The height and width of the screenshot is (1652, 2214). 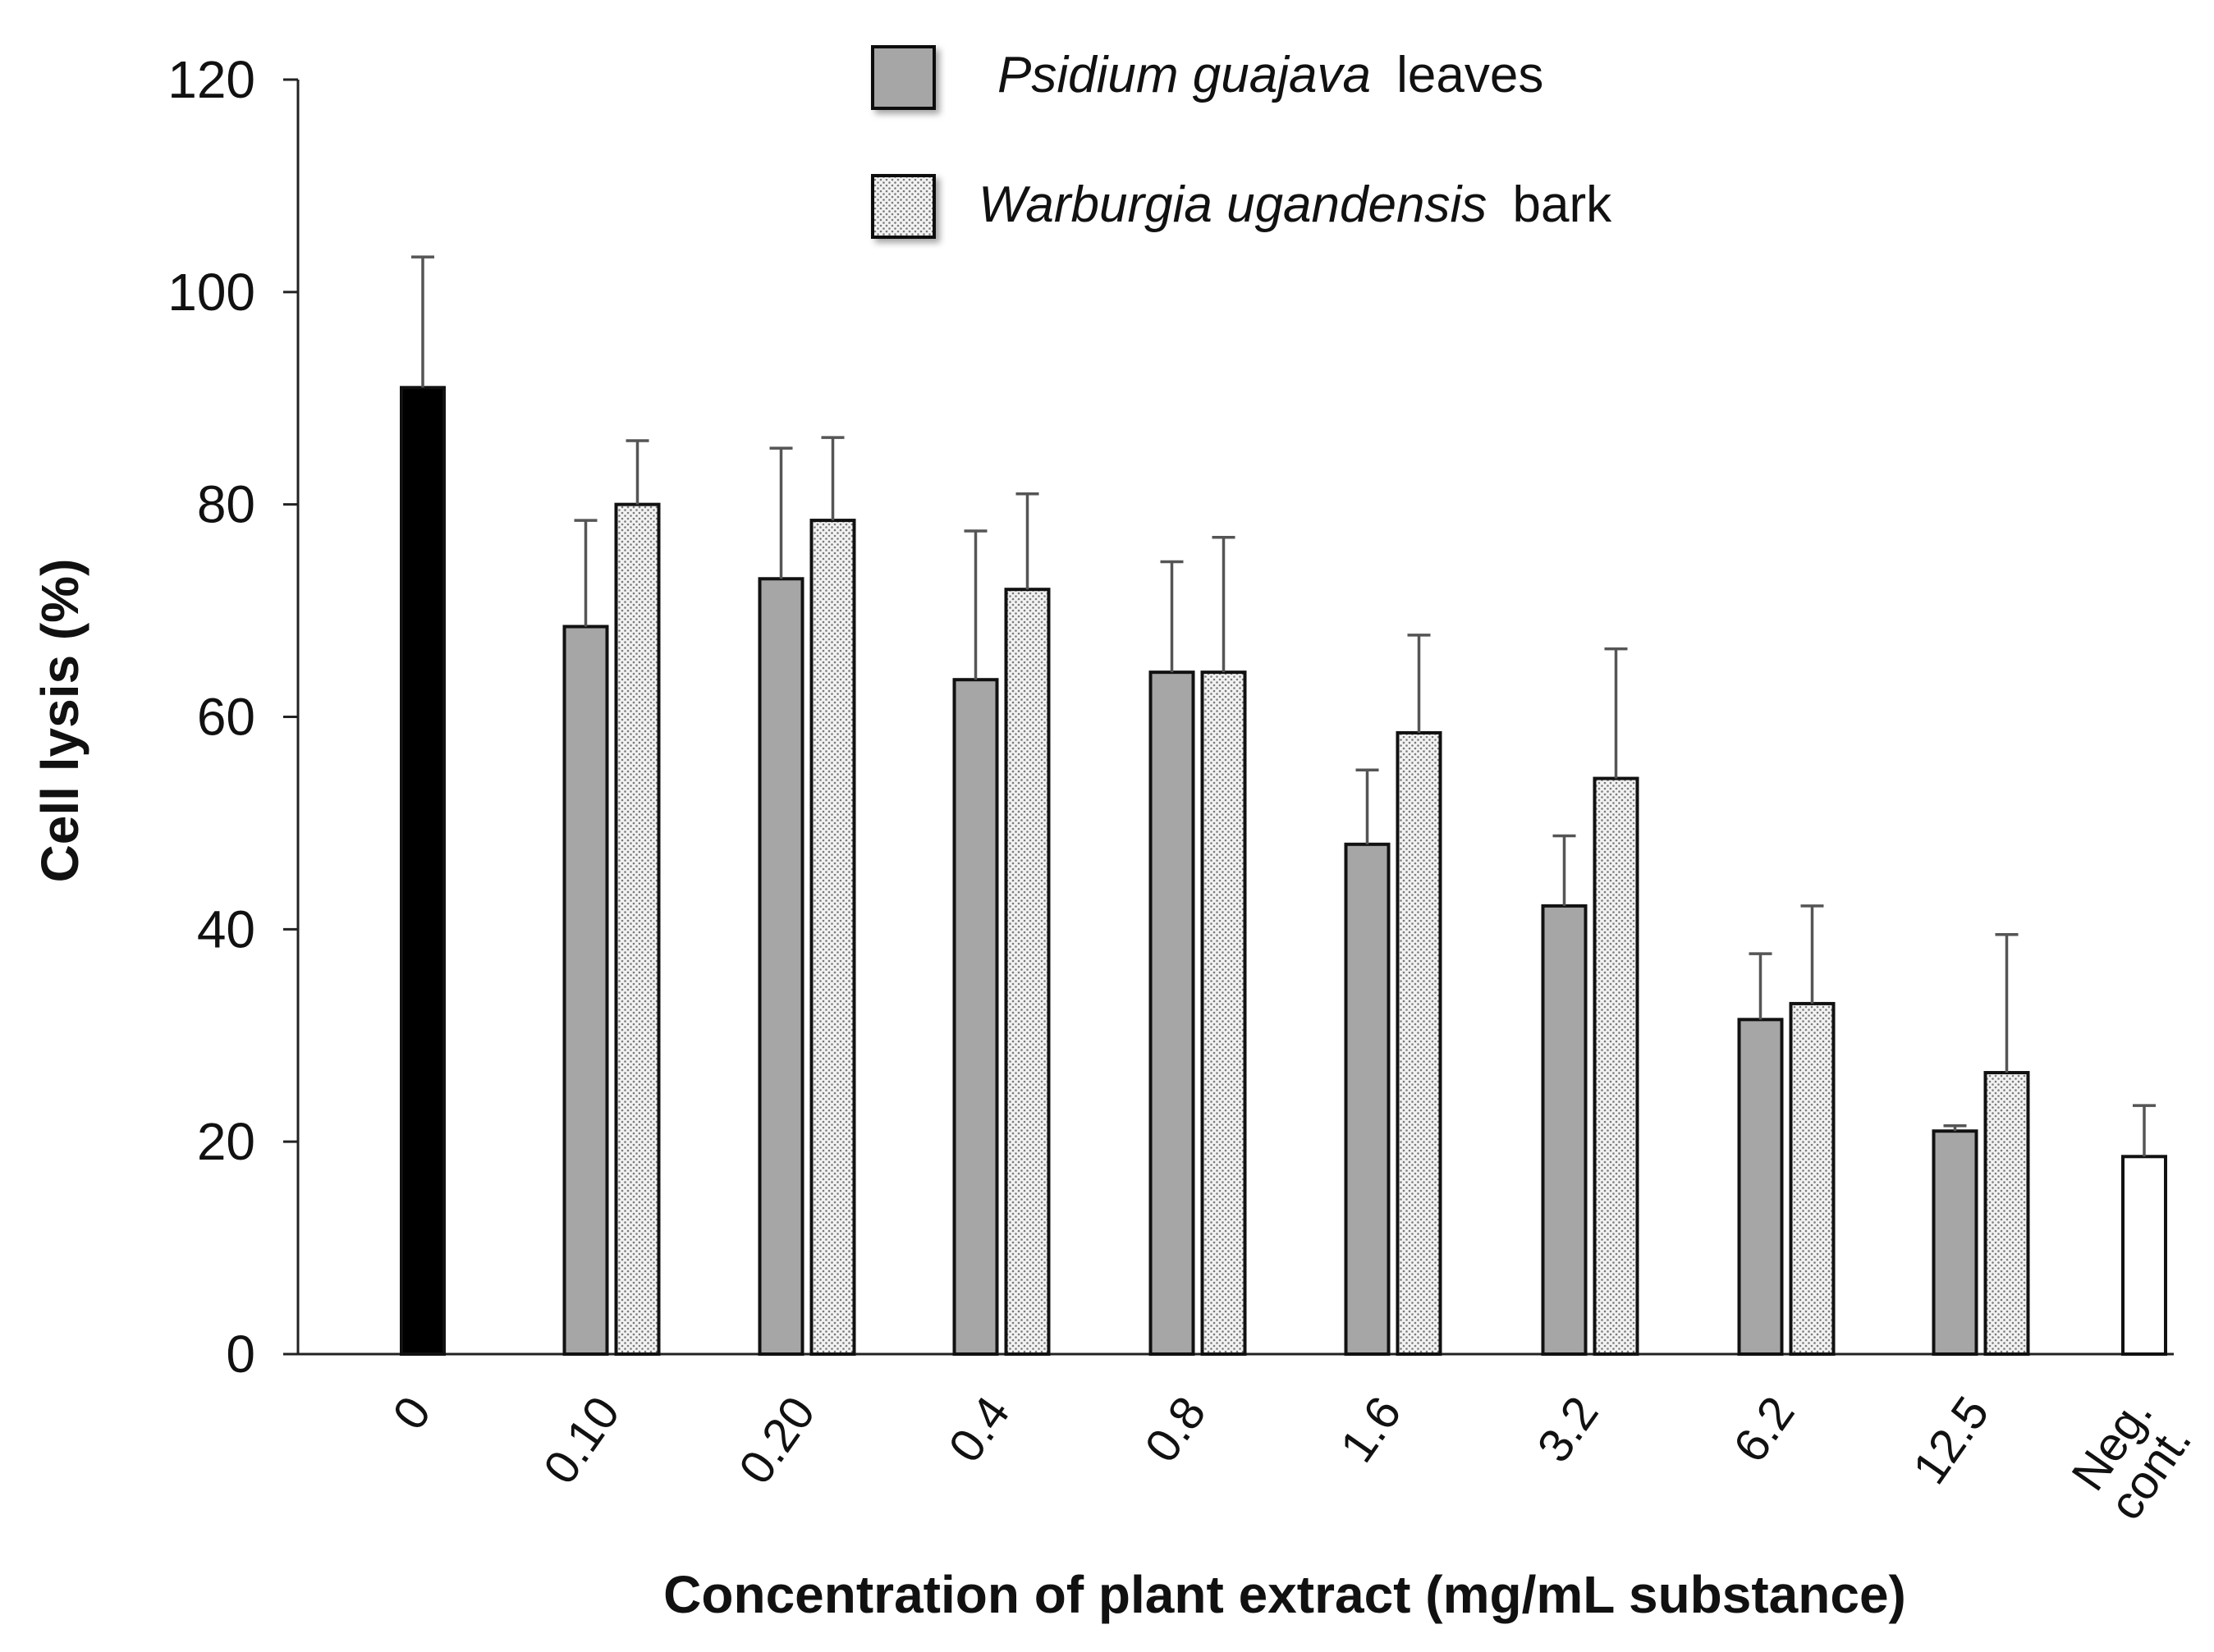 I want to click on x-axis-tick-labels: 0 0.10 0.20 0.4 0.8 1.6 3.2 6.2 12.5 Neg.cont., so click(x=1292, y=1458).